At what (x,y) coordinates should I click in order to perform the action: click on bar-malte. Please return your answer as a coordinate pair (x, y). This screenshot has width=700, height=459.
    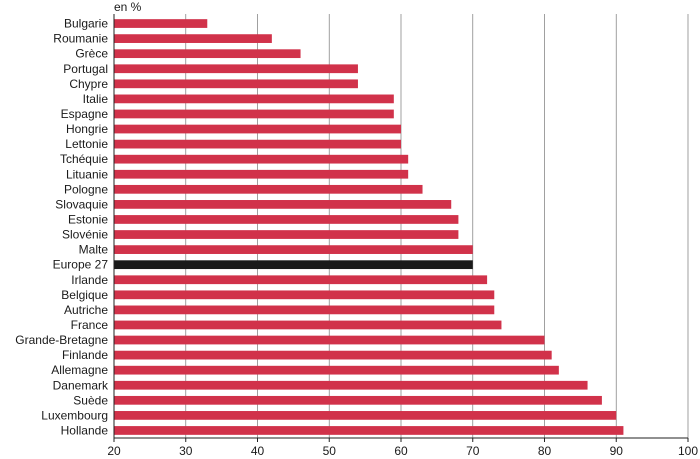
    Looking at the image, I should click on (293, 249).